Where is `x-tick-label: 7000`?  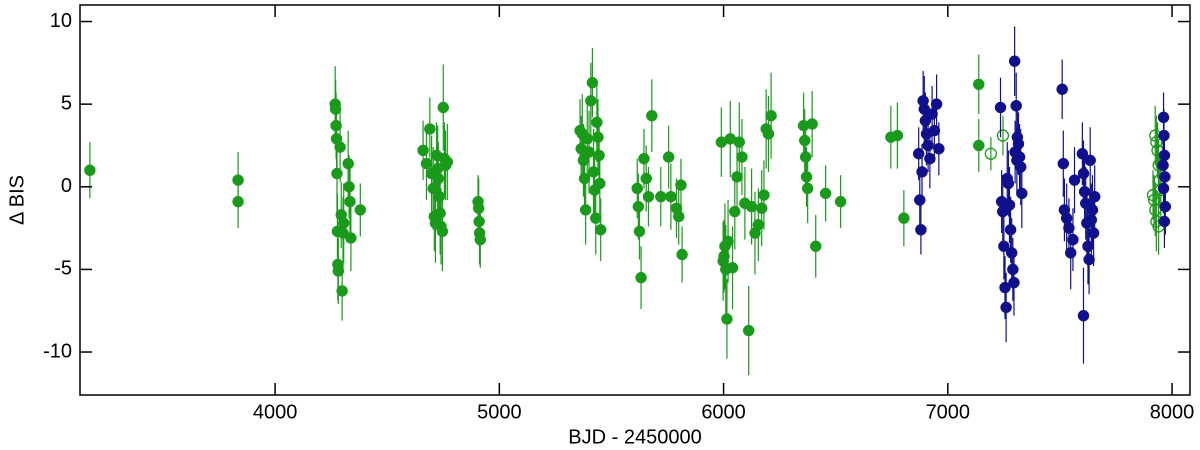 x-tick-label: 7000 is located at coordinates (948, 412).